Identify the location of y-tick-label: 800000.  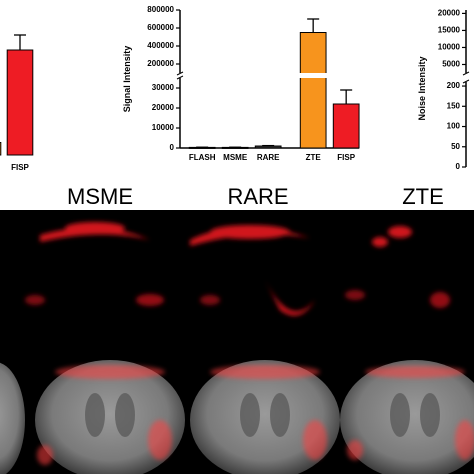
(160, 9).